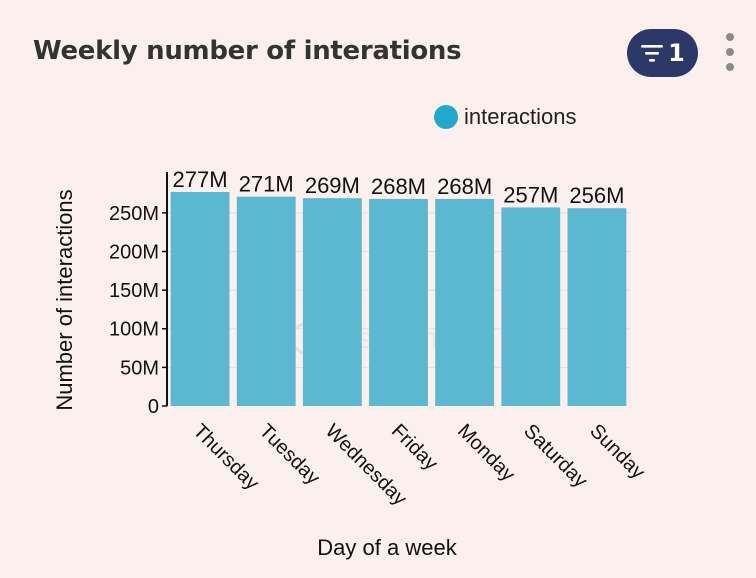 This screenshot has height=578, width=756. Describe the element at coordinates (596, 195) in the screenshot. I see `bar-data-label: 256M` at that location.